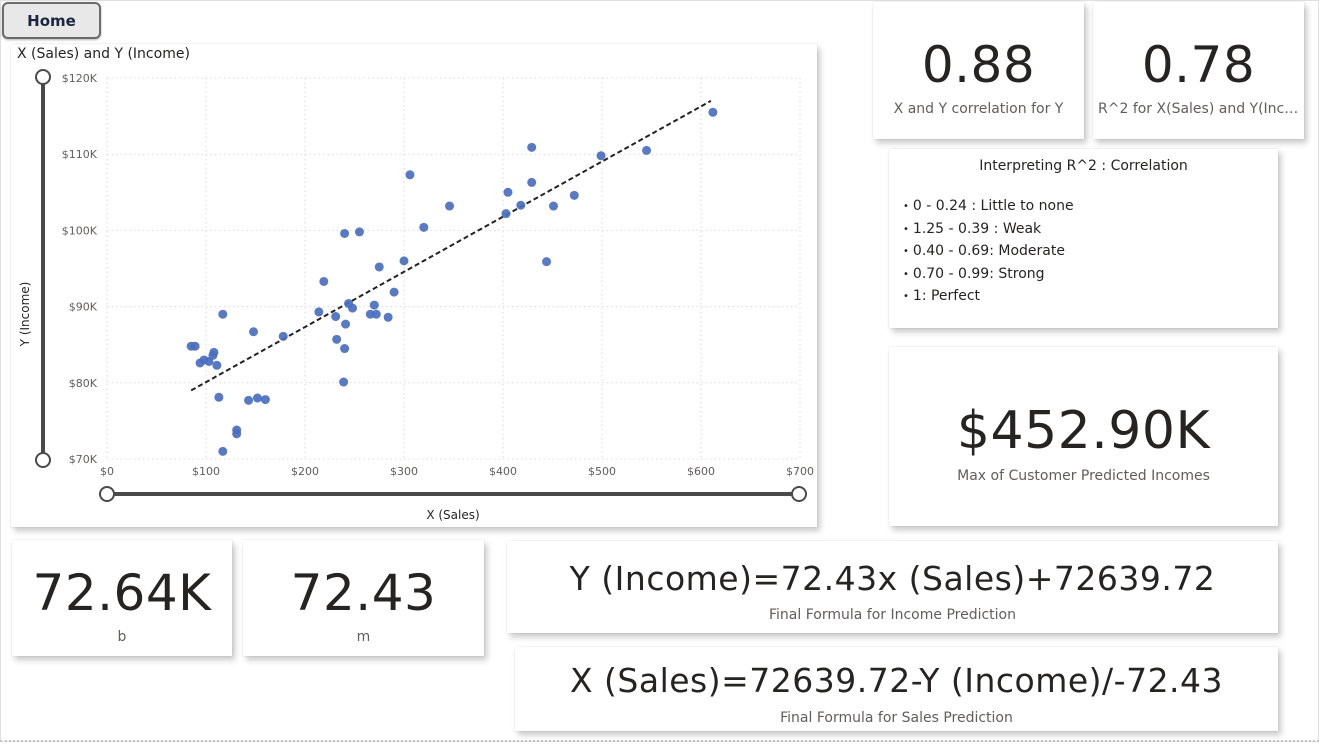 Image resolution: width=1319 pixels, height=745 pixels. I want to click on correlation-label: X and Y correlation for Y, so click(978, 109).